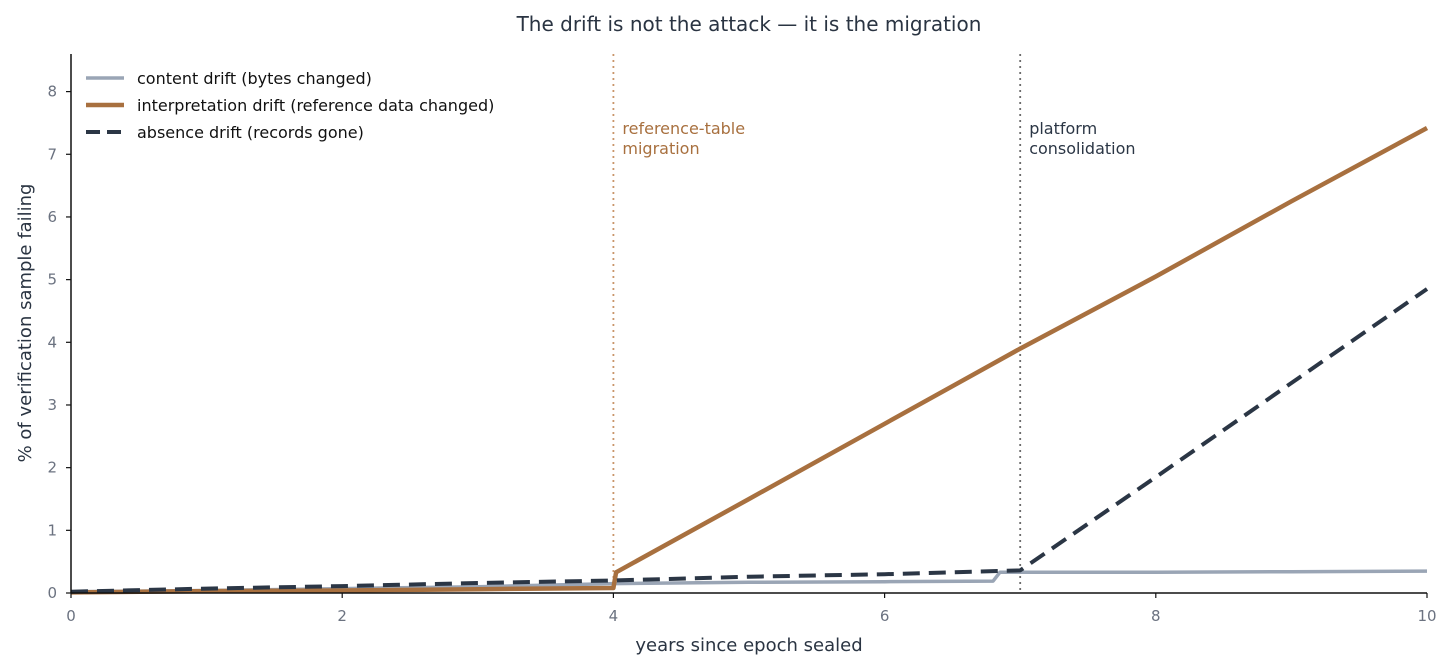 Image resolution: width=1454 pixels, height=670 pixels. Describe the element at coordinates (254, 78) in the screenshot. I see `legend-label: content drift (bytes changed)` at that location.